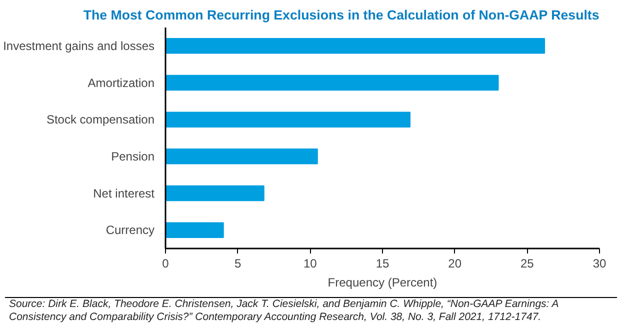 Image resolution: width=619 pixels, height=326 pixels. Describe the element at coordinates (310, 263) in the screenshot. I see `x-tick-label: 10` at that location.